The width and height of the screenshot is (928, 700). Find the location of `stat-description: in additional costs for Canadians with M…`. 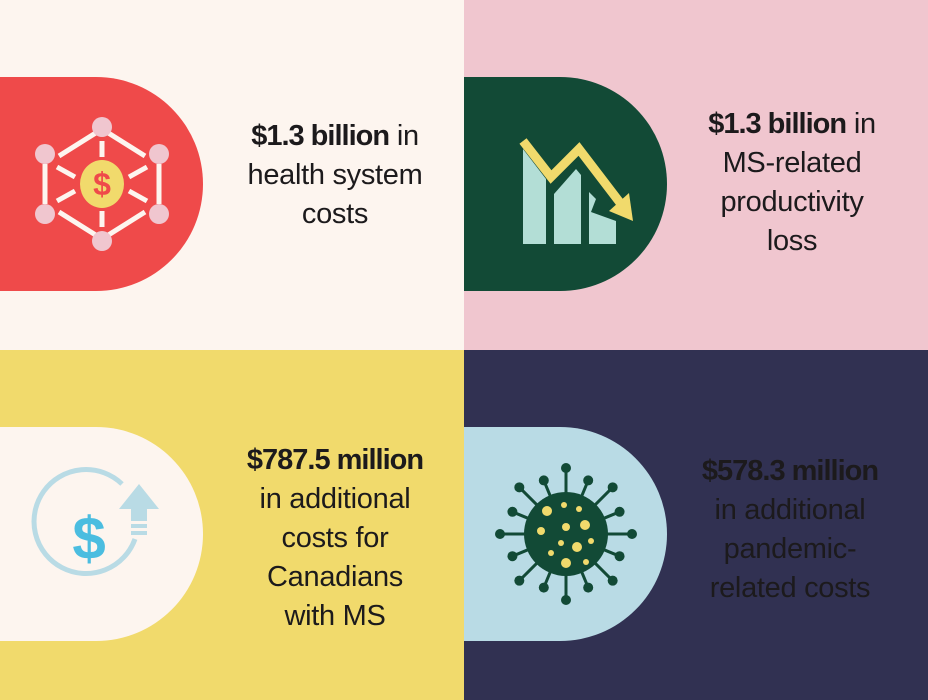

stat-description: in additional costs for Canadians with M… is located at coordinates (335, 557).